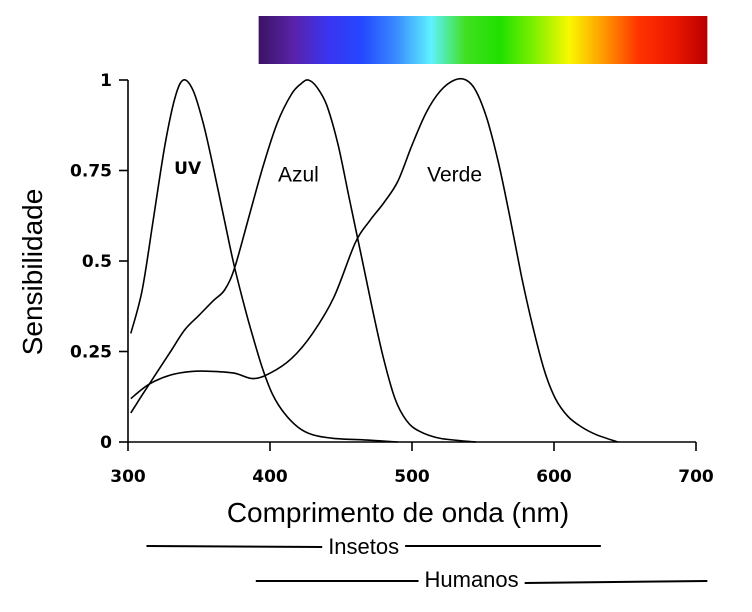  I want to click on y-tick-label: 1, so click(106, 81).